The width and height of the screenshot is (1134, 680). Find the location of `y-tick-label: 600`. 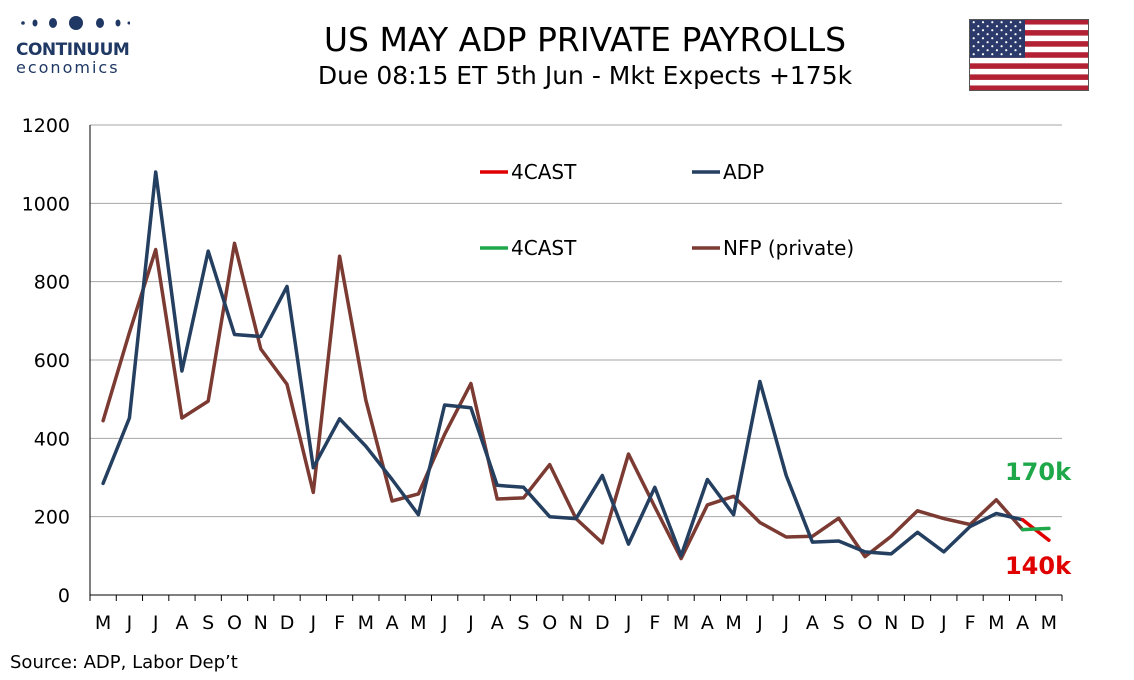

y-tick-label: 600 is located at coordinates (52, 361).